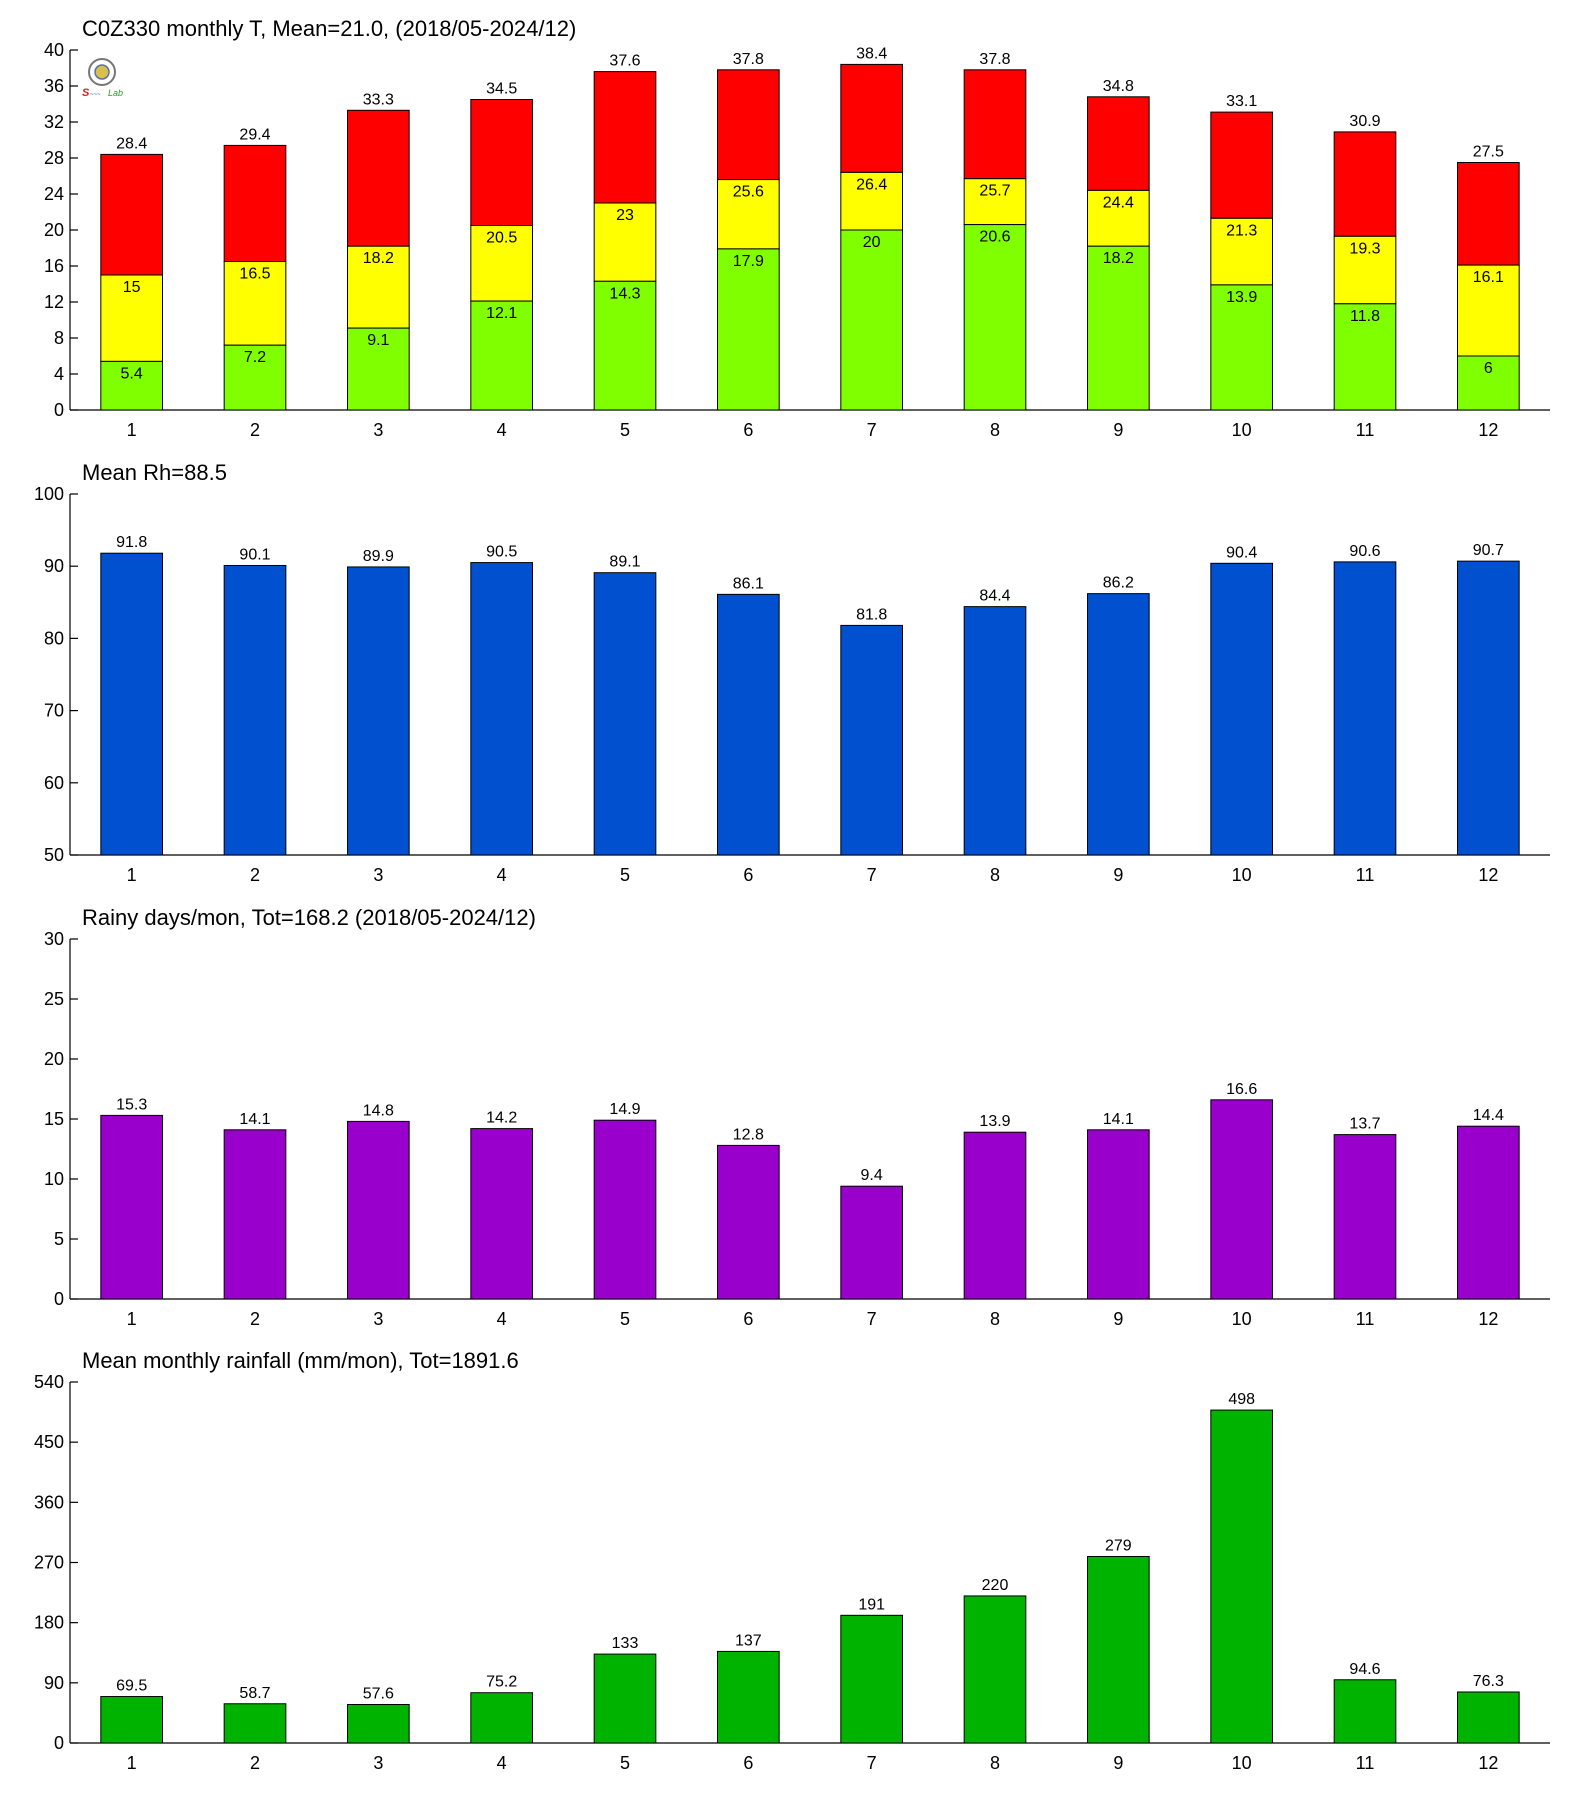 This screenshot has height=1800, width=1580. What do you see at coordinates (59, 374) in the screenshot?
I see `y-tick-label: 4` at bounding box center [59, 374].